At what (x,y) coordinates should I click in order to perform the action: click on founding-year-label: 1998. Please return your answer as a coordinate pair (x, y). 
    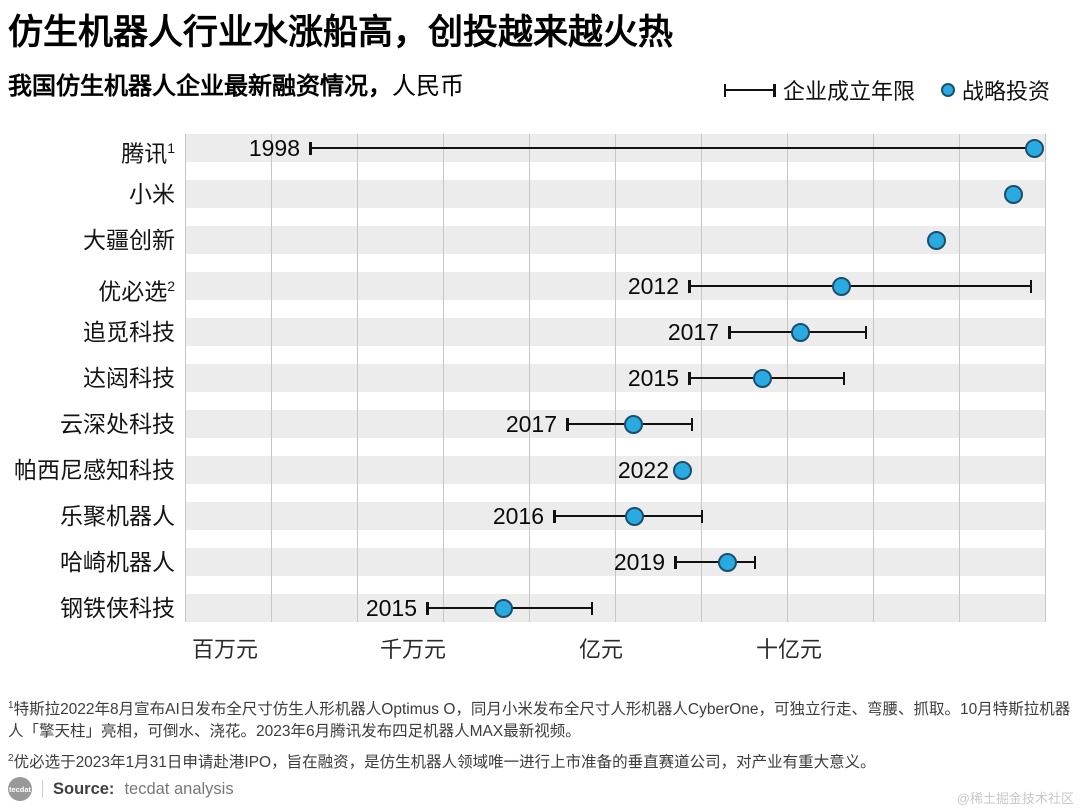
    Looking at the image, I should click on (274, 148).